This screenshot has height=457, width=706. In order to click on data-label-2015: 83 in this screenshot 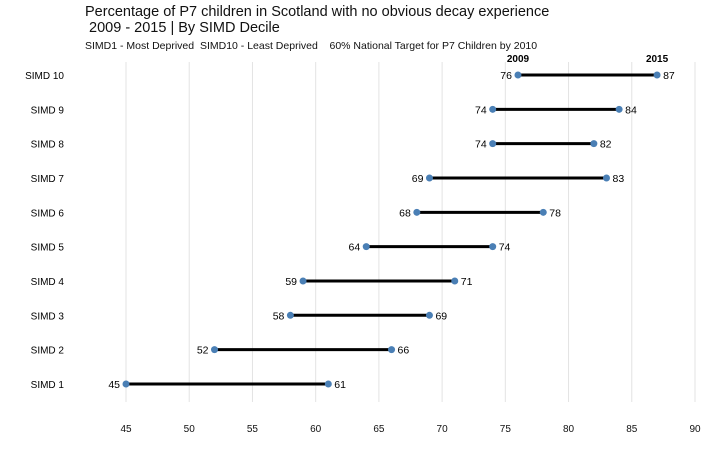, I will do `click(618, 179)`.